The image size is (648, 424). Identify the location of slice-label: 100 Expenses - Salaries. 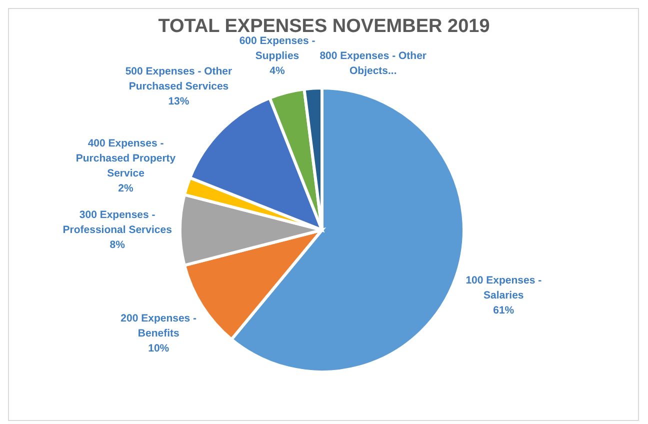
(504, 288).